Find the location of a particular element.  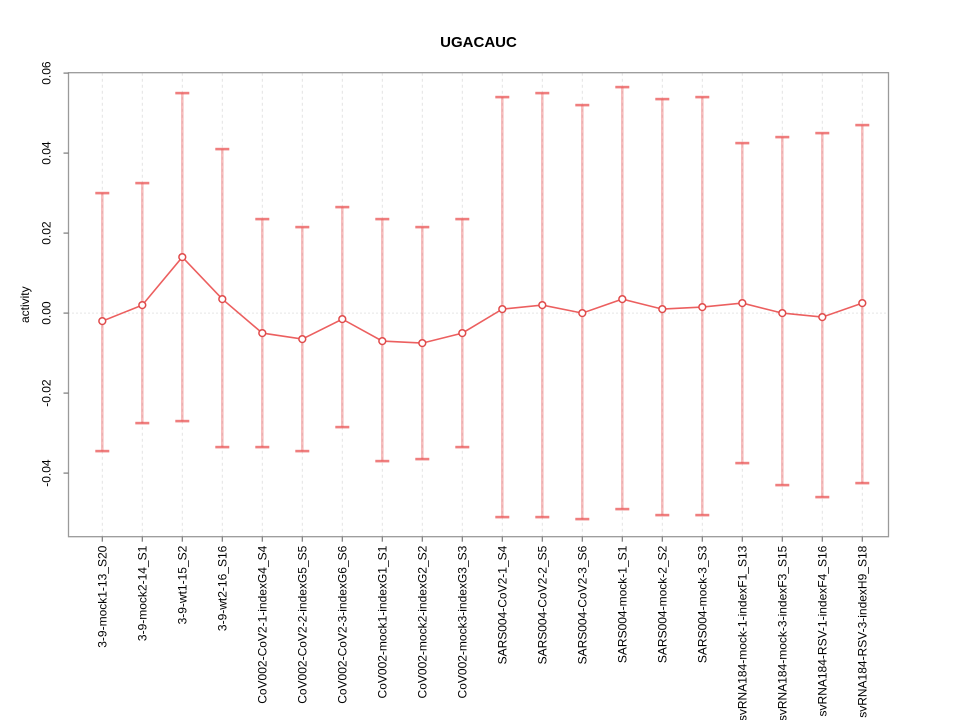

x-tick-label: 3-9-mock2-14_S1 is located at coordinates (143, 593).